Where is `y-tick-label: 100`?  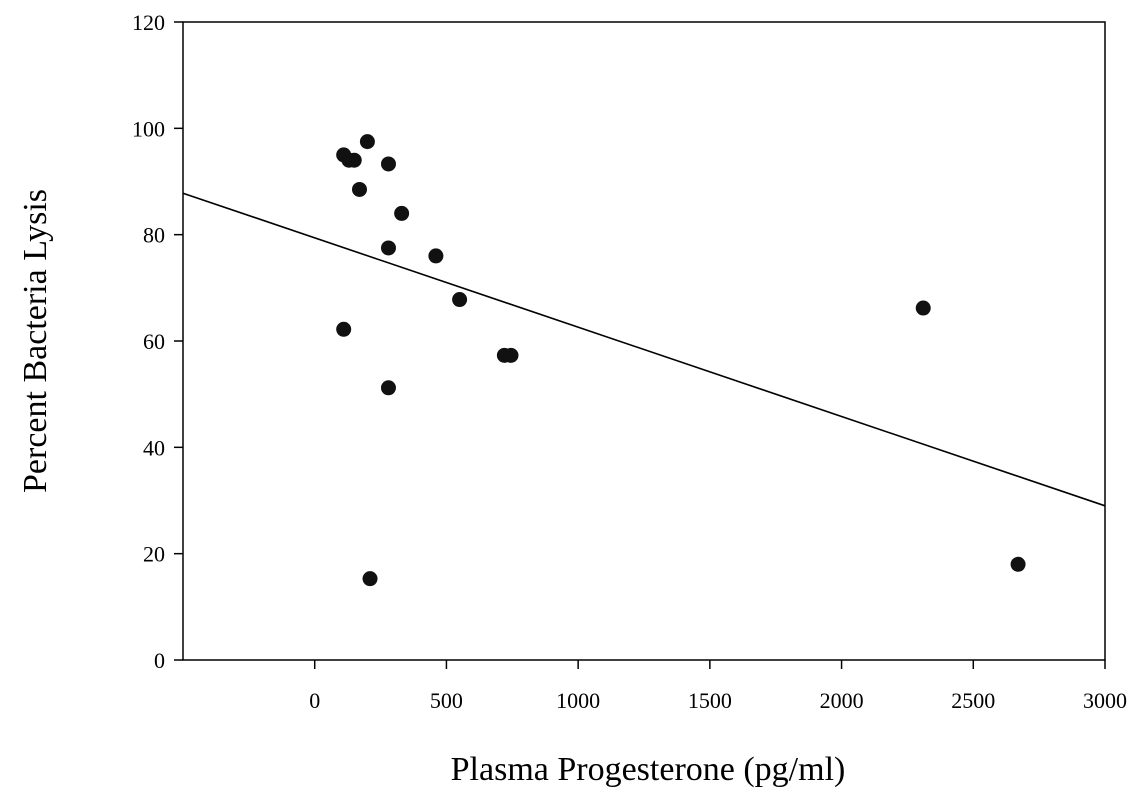 y-tick-label: 100 is located at coordinates (148, 128).